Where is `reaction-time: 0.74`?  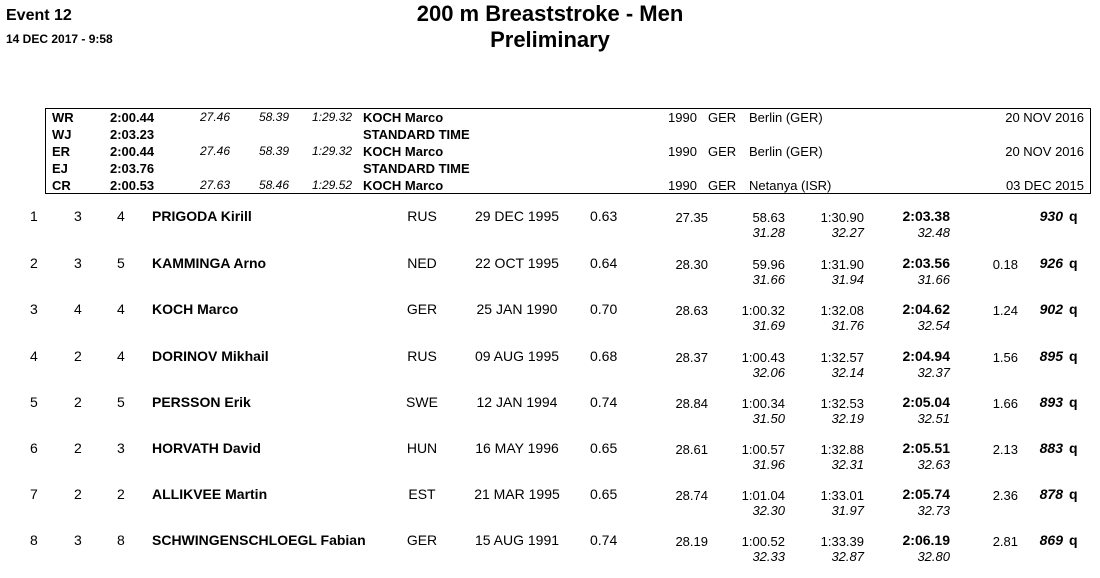 reaction-time: 0.74 is located at coordinates (604, 540).